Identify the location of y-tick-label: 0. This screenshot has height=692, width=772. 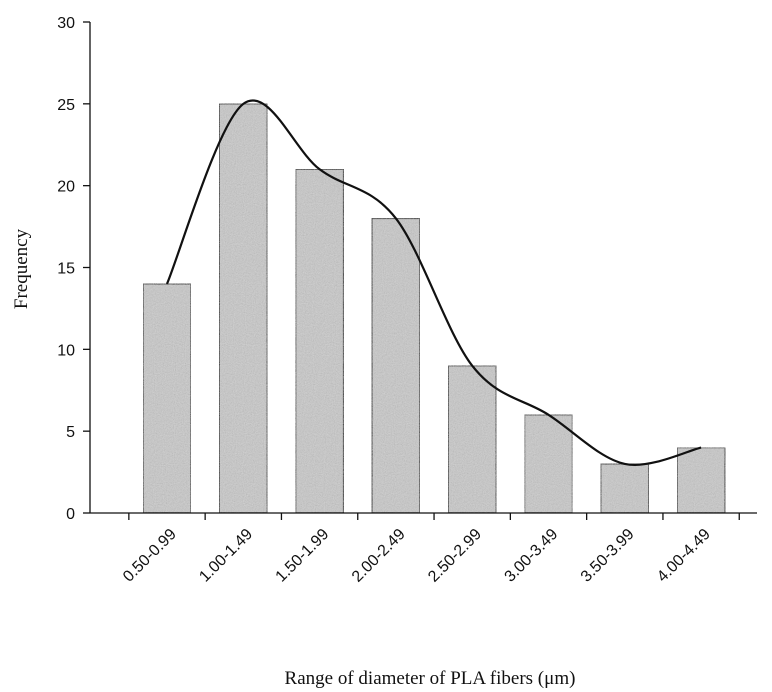
(70, 514).